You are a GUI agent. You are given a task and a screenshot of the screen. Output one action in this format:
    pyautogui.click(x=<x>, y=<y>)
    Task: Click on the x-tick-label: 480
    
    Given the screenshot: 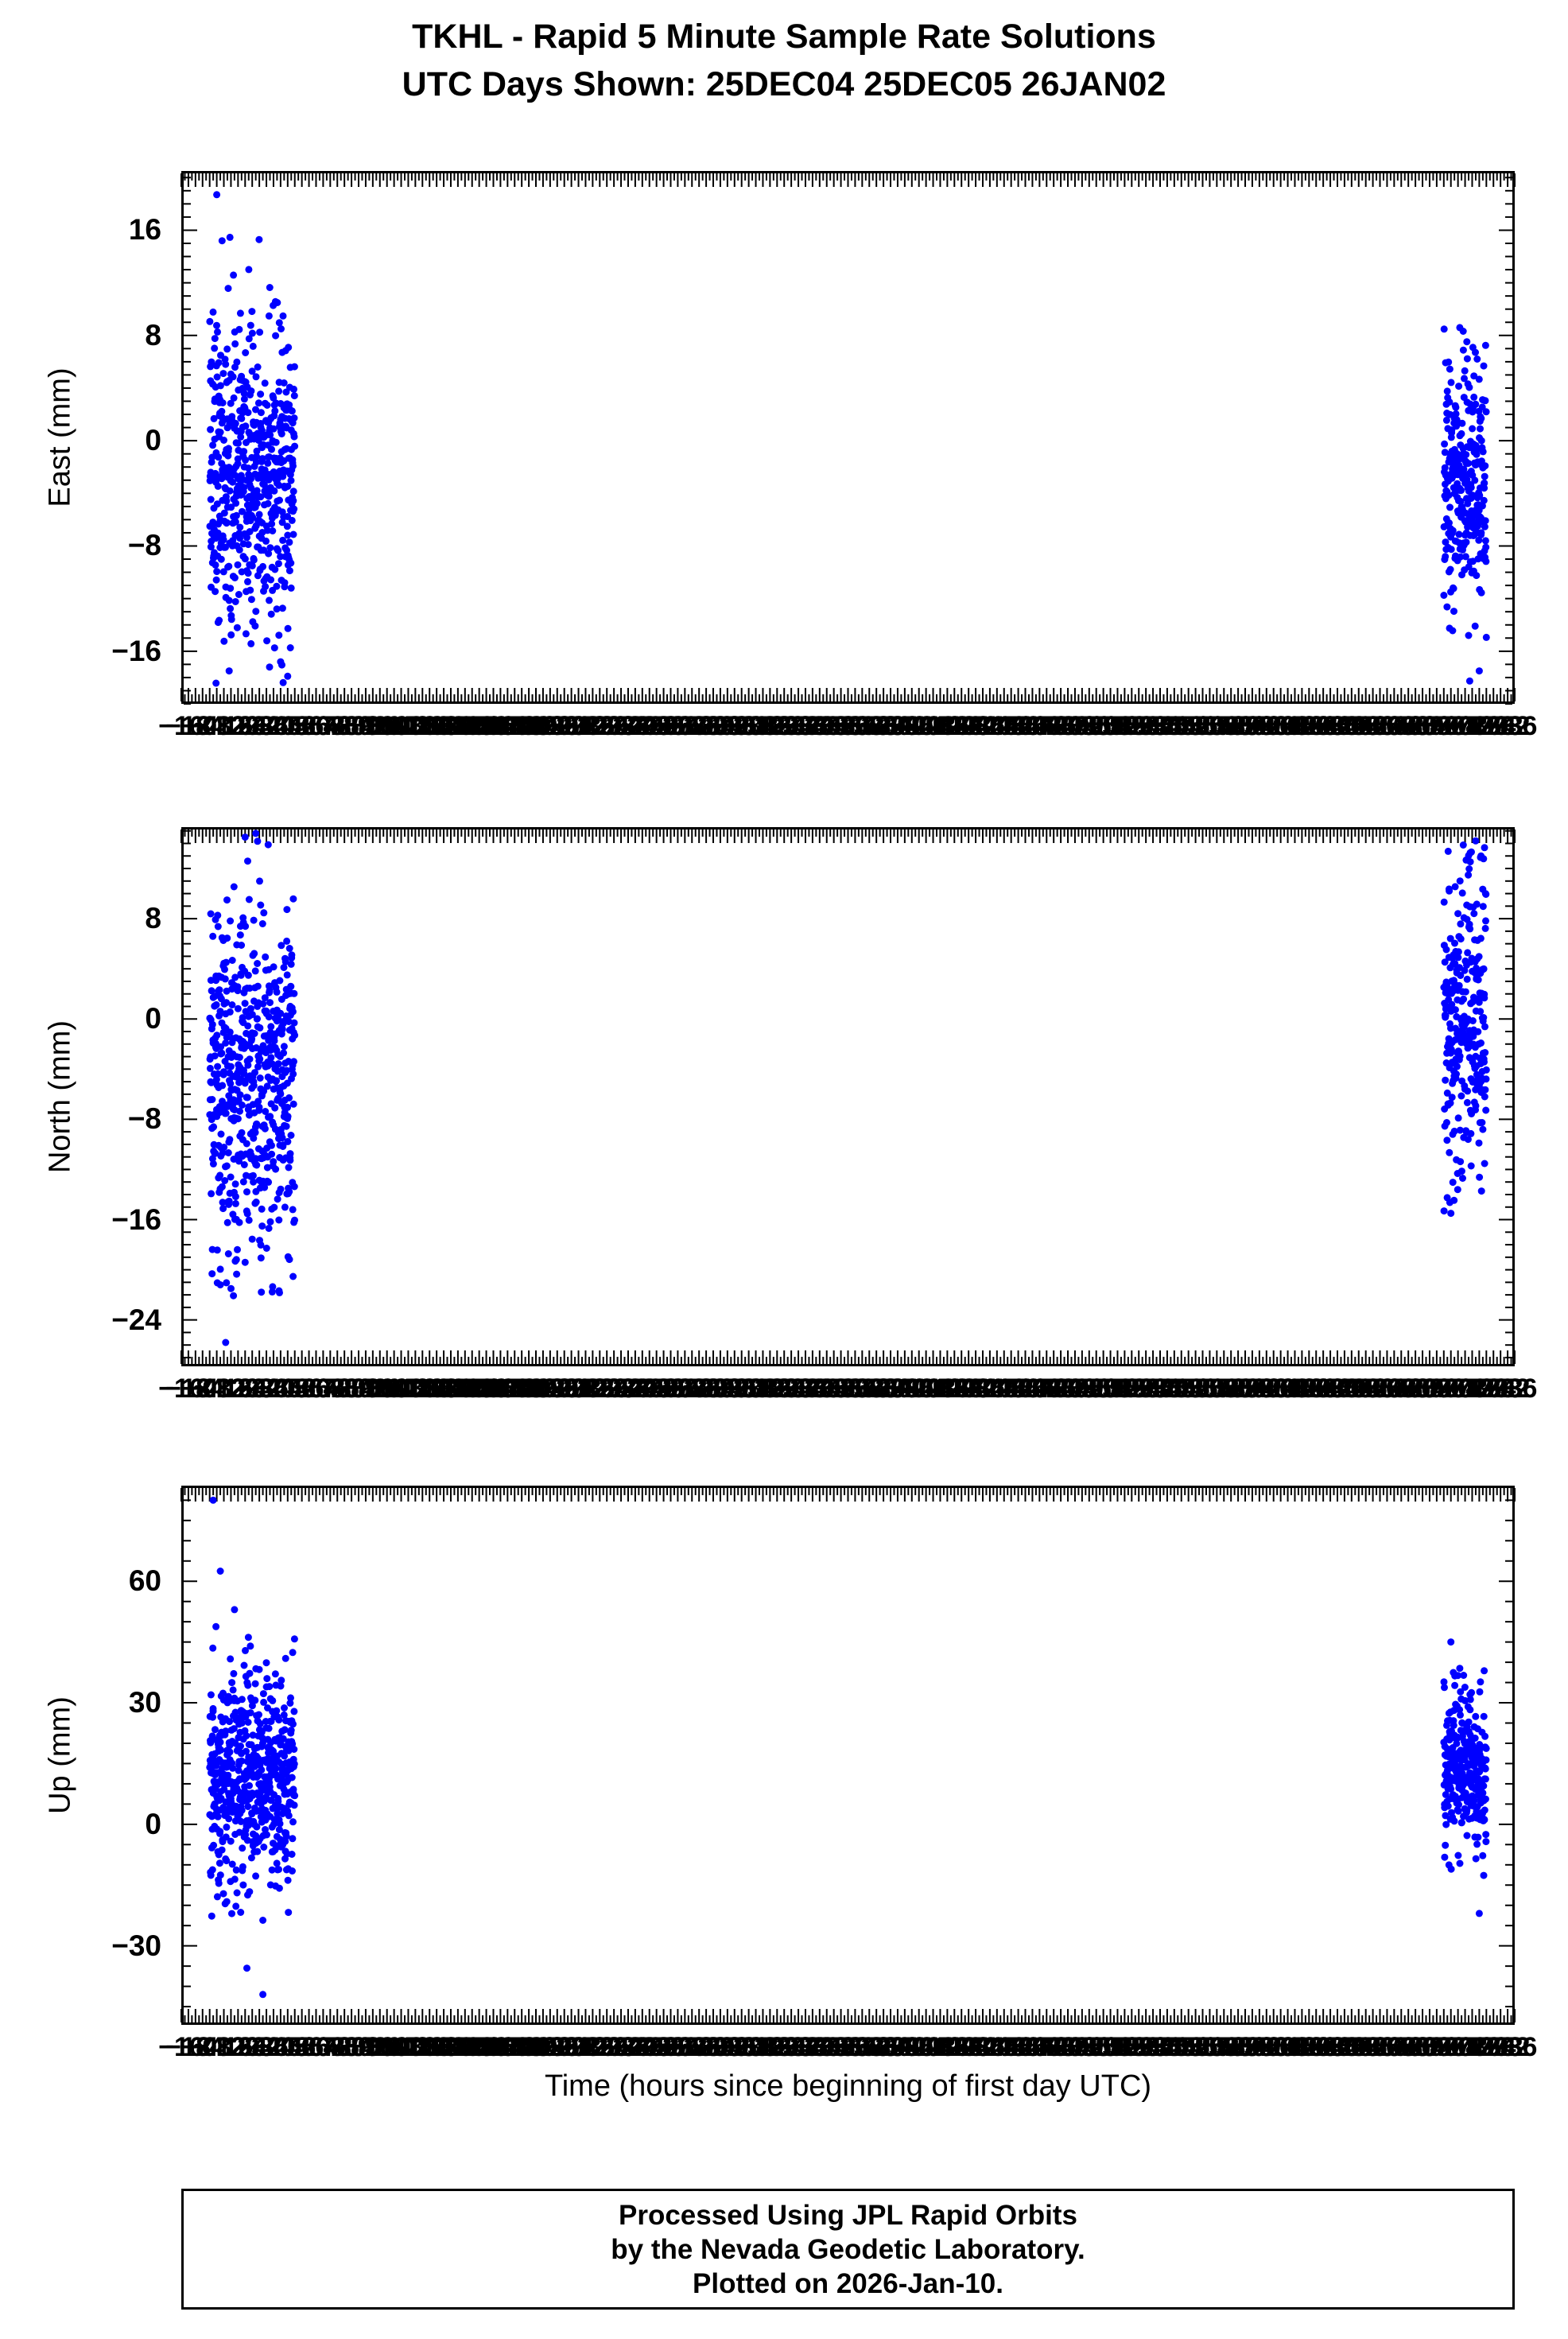 What is the action you would take?
    pyautogui.click(x=1061, y=1388)
    